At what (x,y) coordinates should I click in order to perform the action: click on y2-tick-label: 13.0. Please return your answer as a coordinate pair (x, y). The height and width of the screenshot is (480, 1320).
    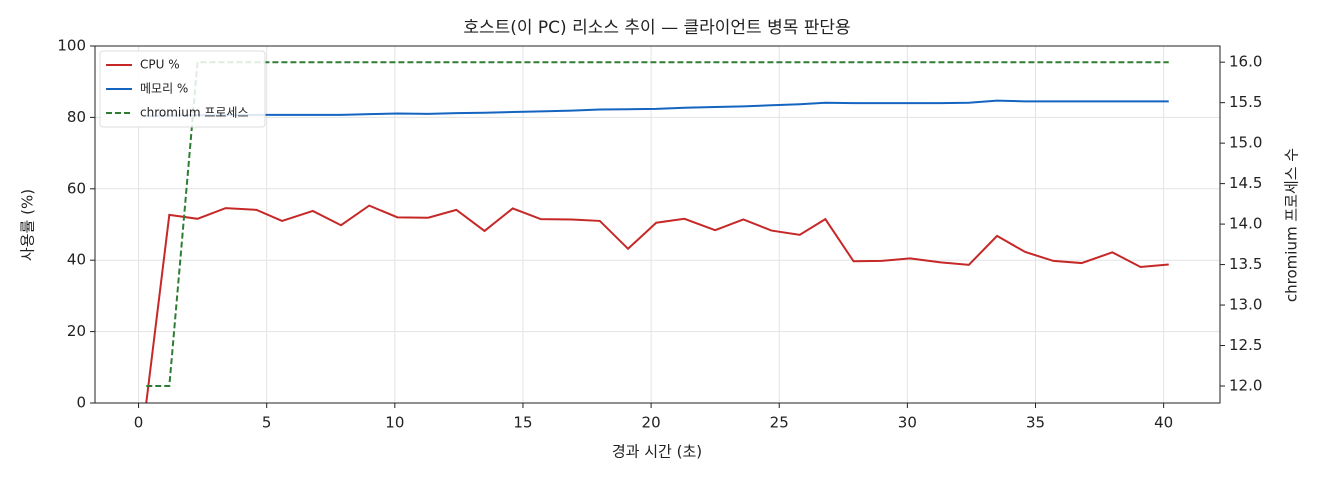
    Looking at the image, I should click on (1245, 305).